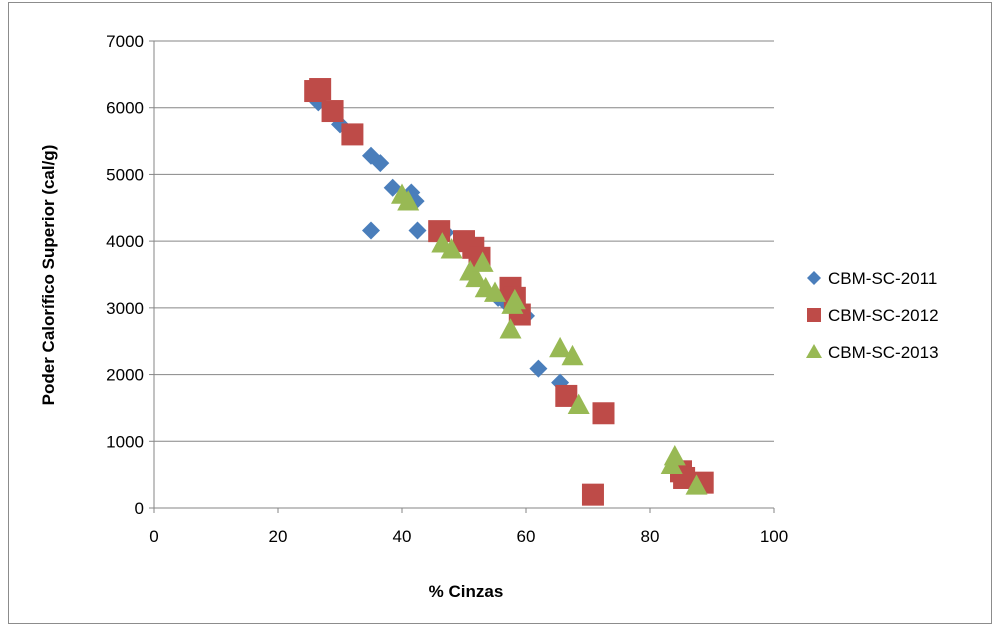  What do you see at coordinates (883, 315) in the screenshot?
I see `legend-label: CBM-SC-2012` at bounding box center [883, 315].